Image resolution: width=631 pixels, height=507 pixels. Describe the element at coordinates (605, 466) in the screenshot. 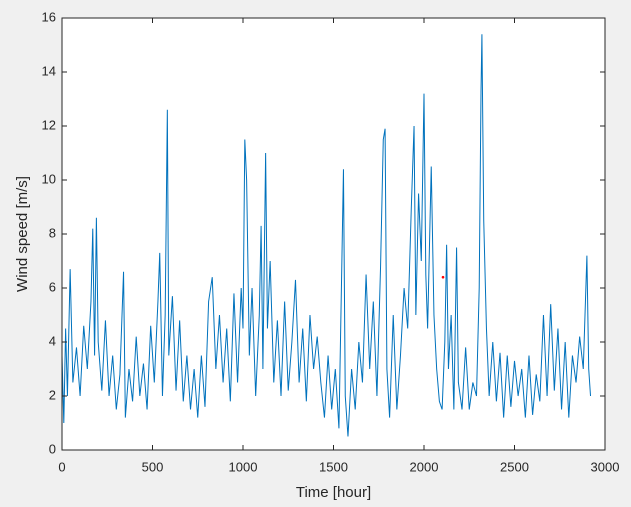

I see `x-tick-label: 3000` at that location.